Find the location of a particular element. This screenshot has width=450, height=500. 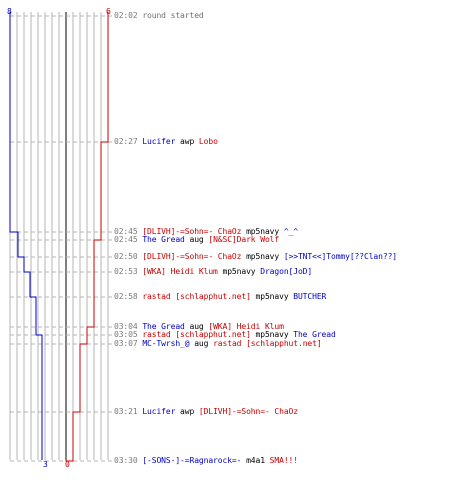

event-time: 02:50 is located at coordinates (126, 256).